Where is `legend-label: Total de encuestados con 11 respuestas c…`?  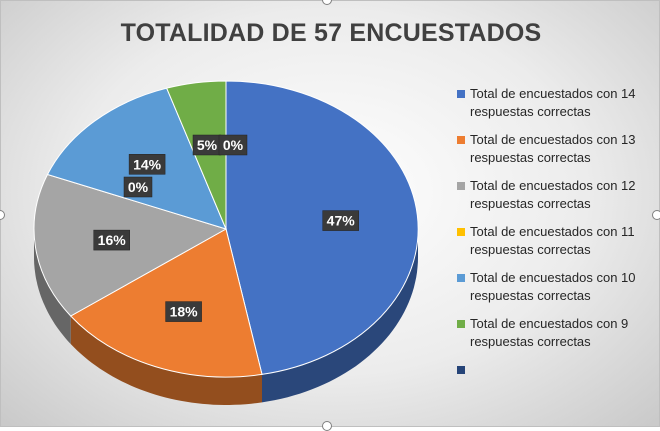 legend-label: Total de encuestados con 11 respuestas c… is located at coordinates (552, 240).